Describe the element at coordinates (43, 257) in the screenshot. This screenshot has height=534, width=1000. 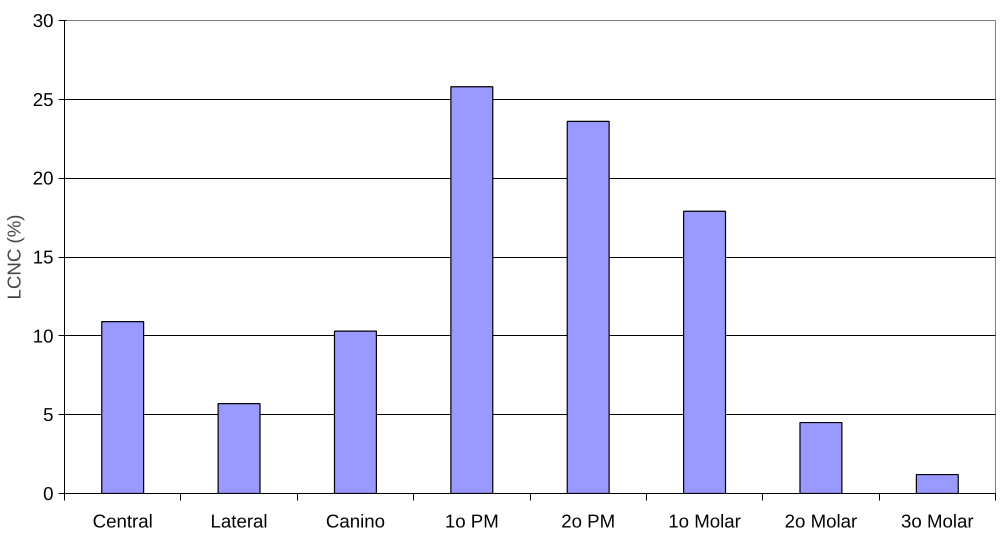
I see `y-tick-label: 15` at that location.